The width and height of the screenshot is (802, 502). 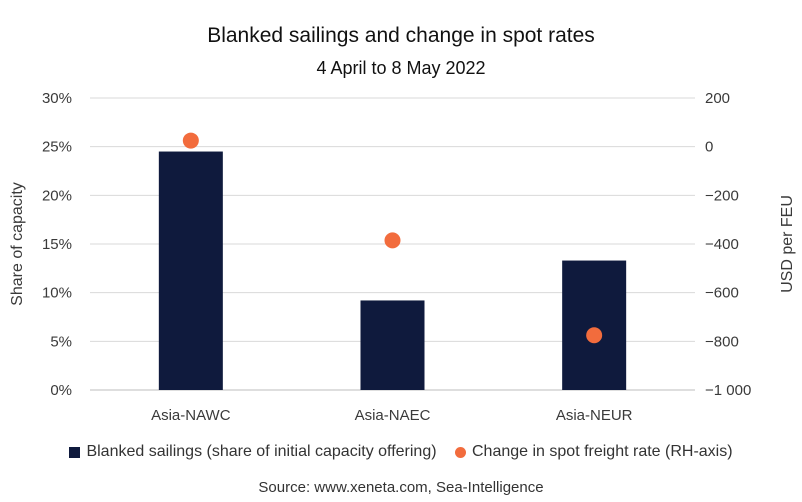 What do you see at coordinates (191, 415) in the screenshot?
I see `x-tick-label: Asia-NAWC` at bounding box center [191, 415].